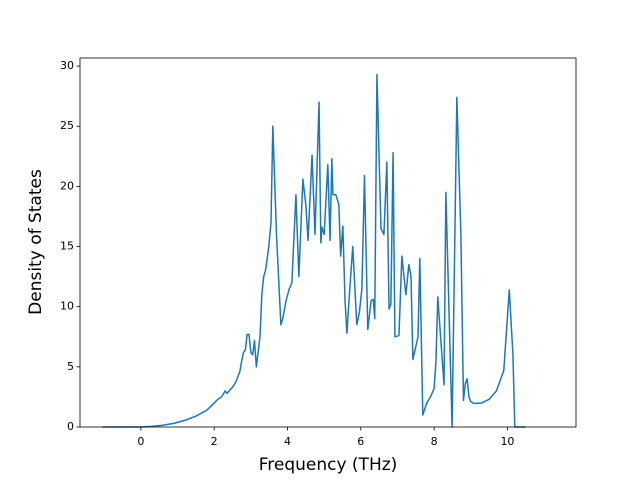  Describe the element at coordinates (67, 125) in the screenshot. I see `y-tick-label: 25` at that location.